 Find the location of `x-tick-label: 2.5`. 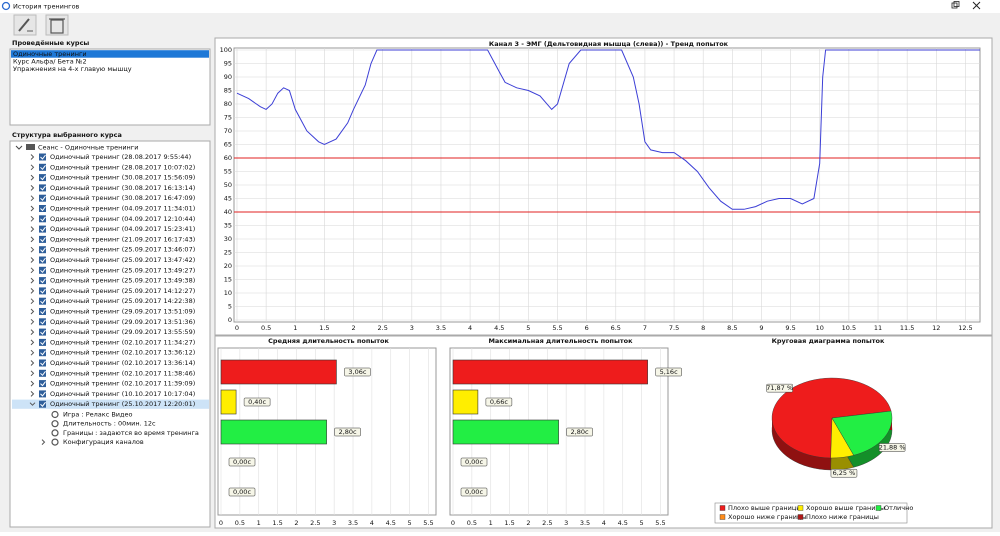

x-tick-label: 2.5 is located at coordinates (315, 523).